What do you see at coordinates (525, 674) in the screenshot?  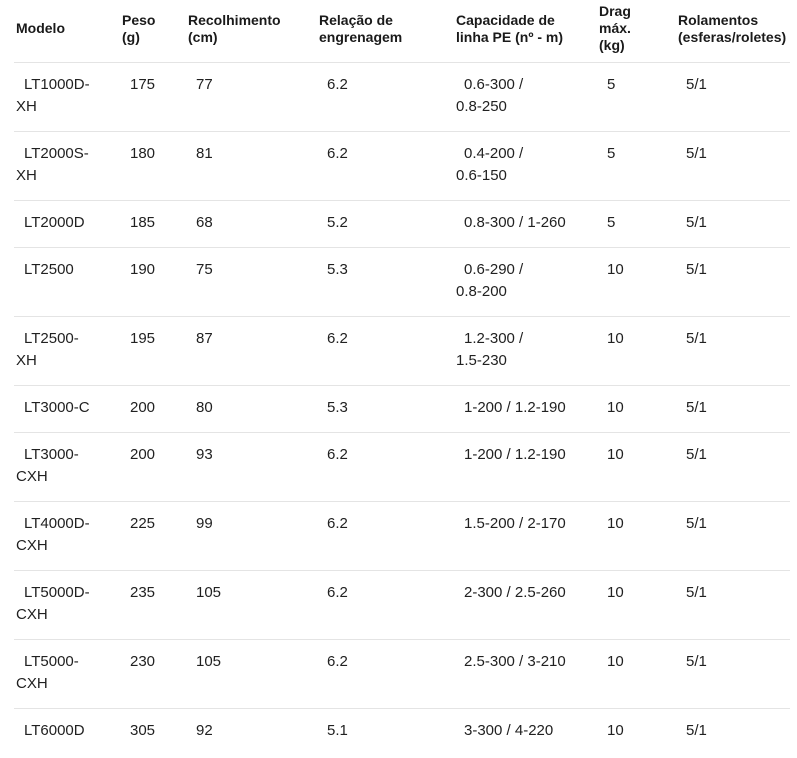 I see `cell-capacidade: 2.5-300 / 3-210` at bounding box center [525, 674].